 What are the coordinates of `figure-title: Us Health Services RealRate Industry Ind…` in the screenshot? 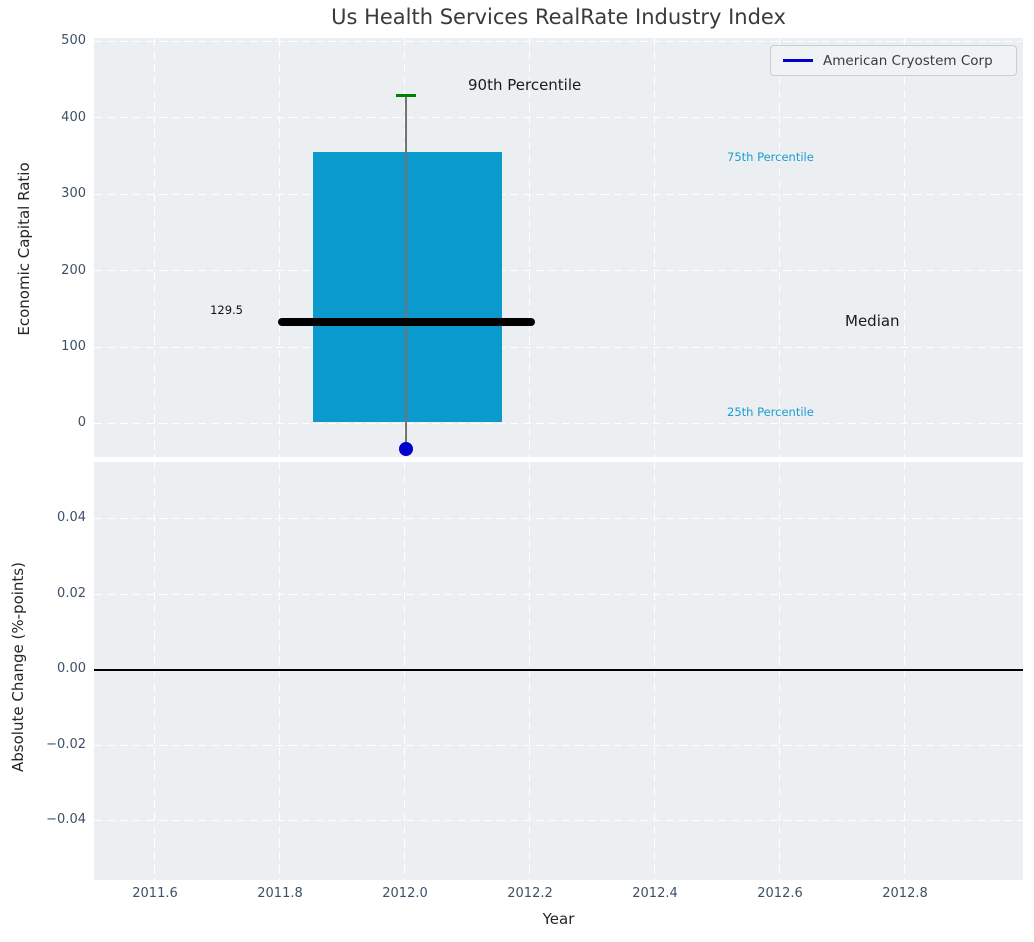 It's located at (558, 17).